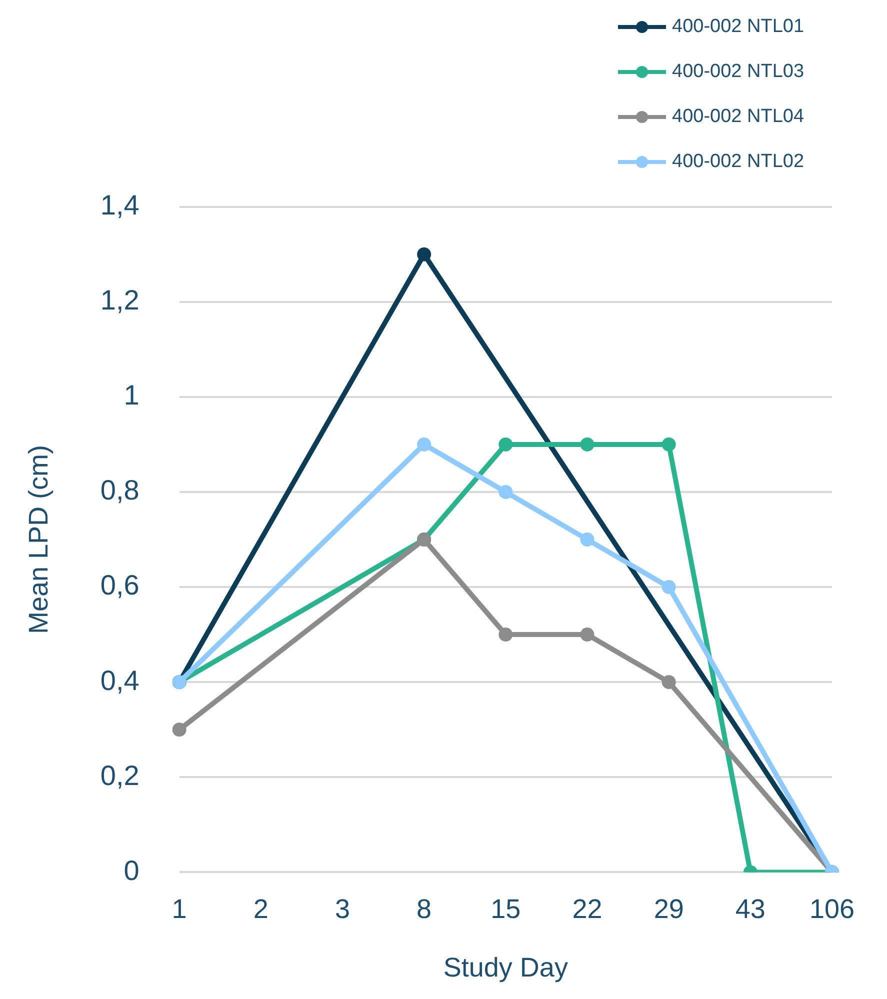 The image size is (887, 999). What do you see at coordinates (39, 539) in the screenshot?
I see `y-axis-title: Mean LPD (cm)` at bounding box center [39, 539].